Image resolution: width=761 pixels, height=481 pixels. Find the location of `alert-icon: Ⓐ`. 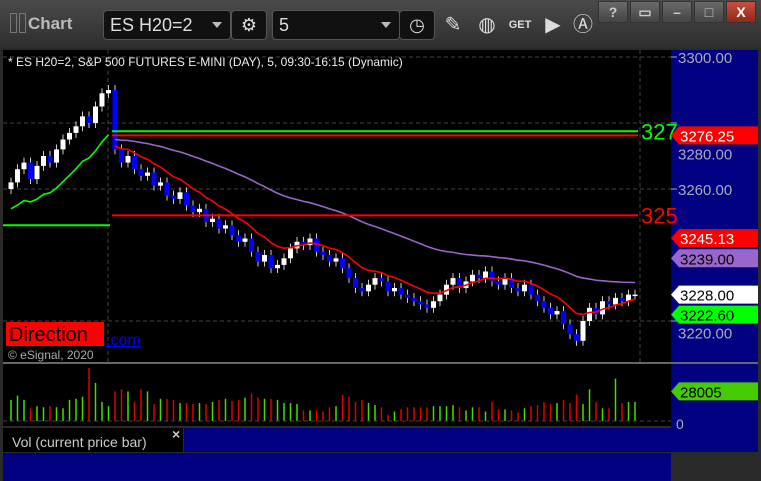

alert-icon: Ⓐ is located at coordinates (583, 25).